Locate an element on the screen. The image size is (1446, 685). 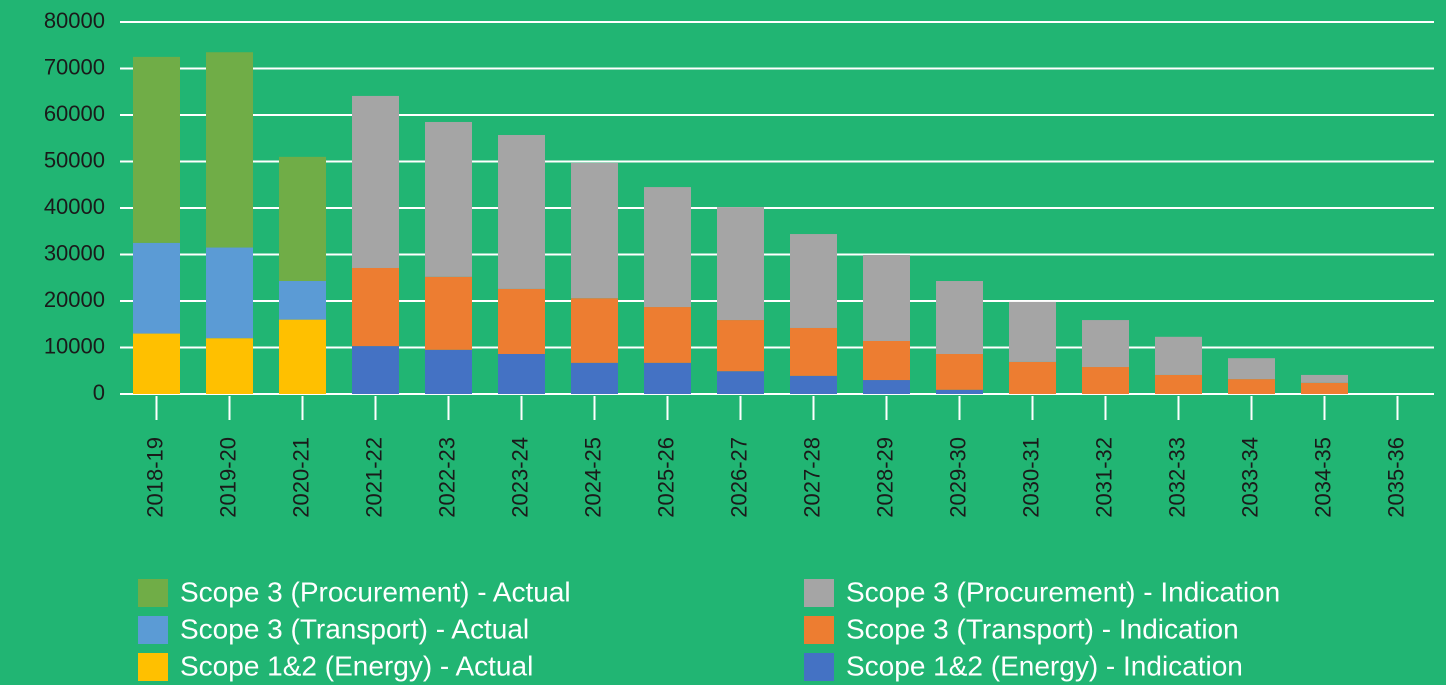
y-tick-label: 10000 is located at coordinates (74, 345).